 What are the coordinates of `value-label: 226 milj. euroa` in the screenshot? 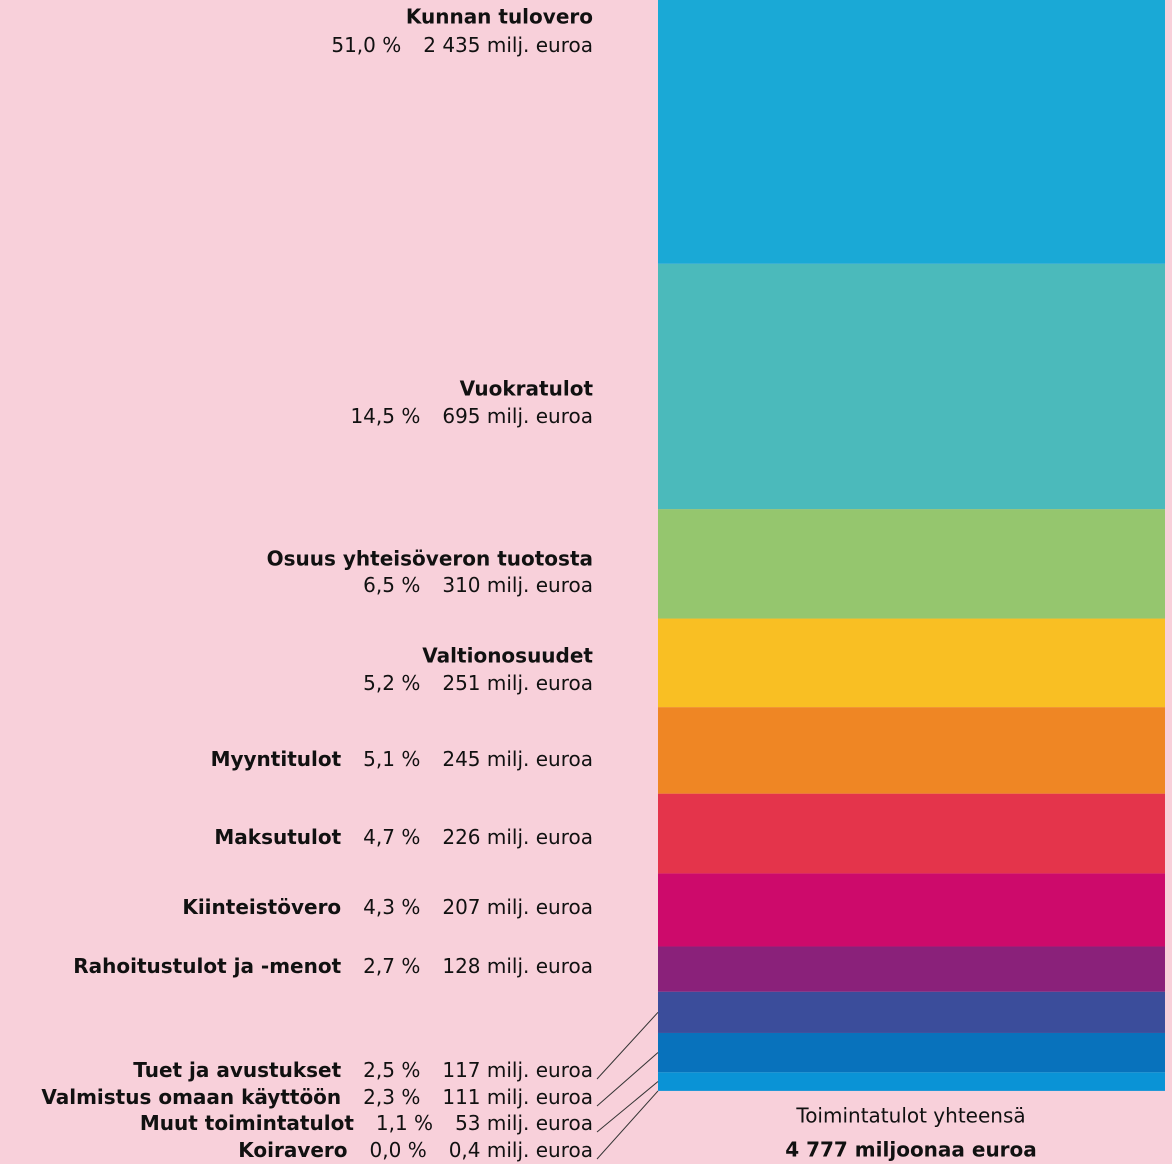 It's located at (517, 837).